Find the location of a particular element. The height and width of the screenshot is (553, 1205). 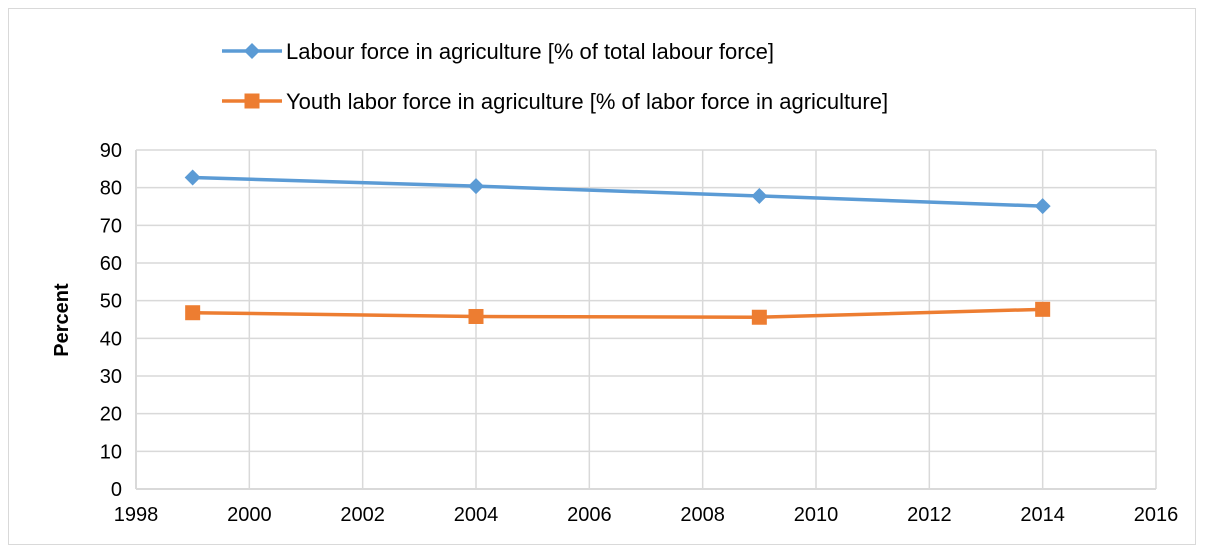

y-tick-label: 50 is located at coordinates (111, 302).